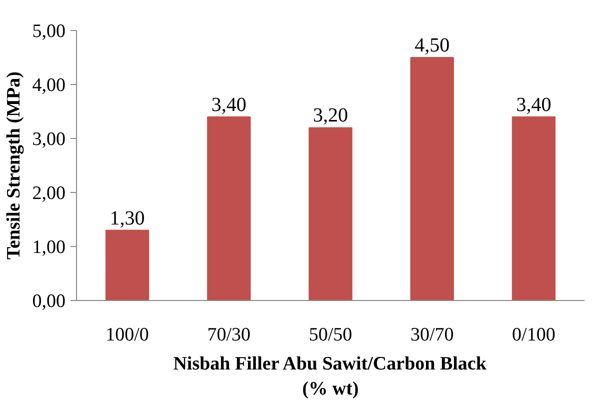 This screenshot has width=594, height=402. I want to click on y-tick-label: 4,00, so click(49, 85).